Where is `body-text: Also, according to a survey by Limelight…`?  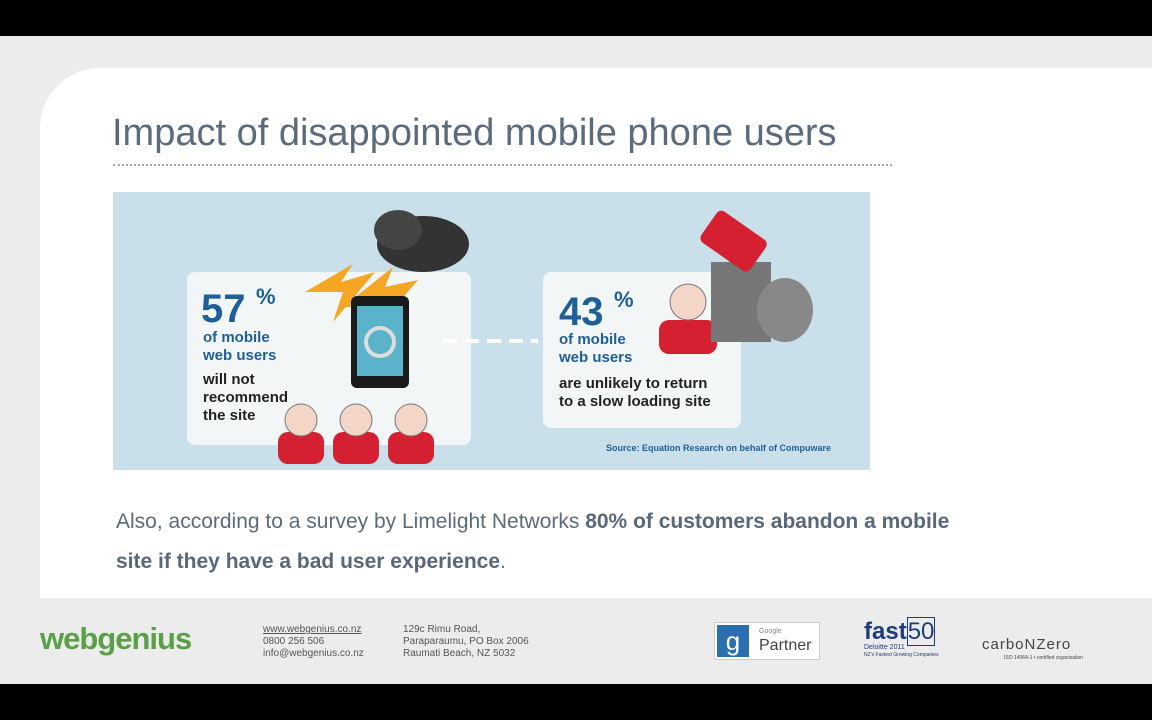
body-text: Also, according to a survey by Limelight… is located at coordinates (541, 542).